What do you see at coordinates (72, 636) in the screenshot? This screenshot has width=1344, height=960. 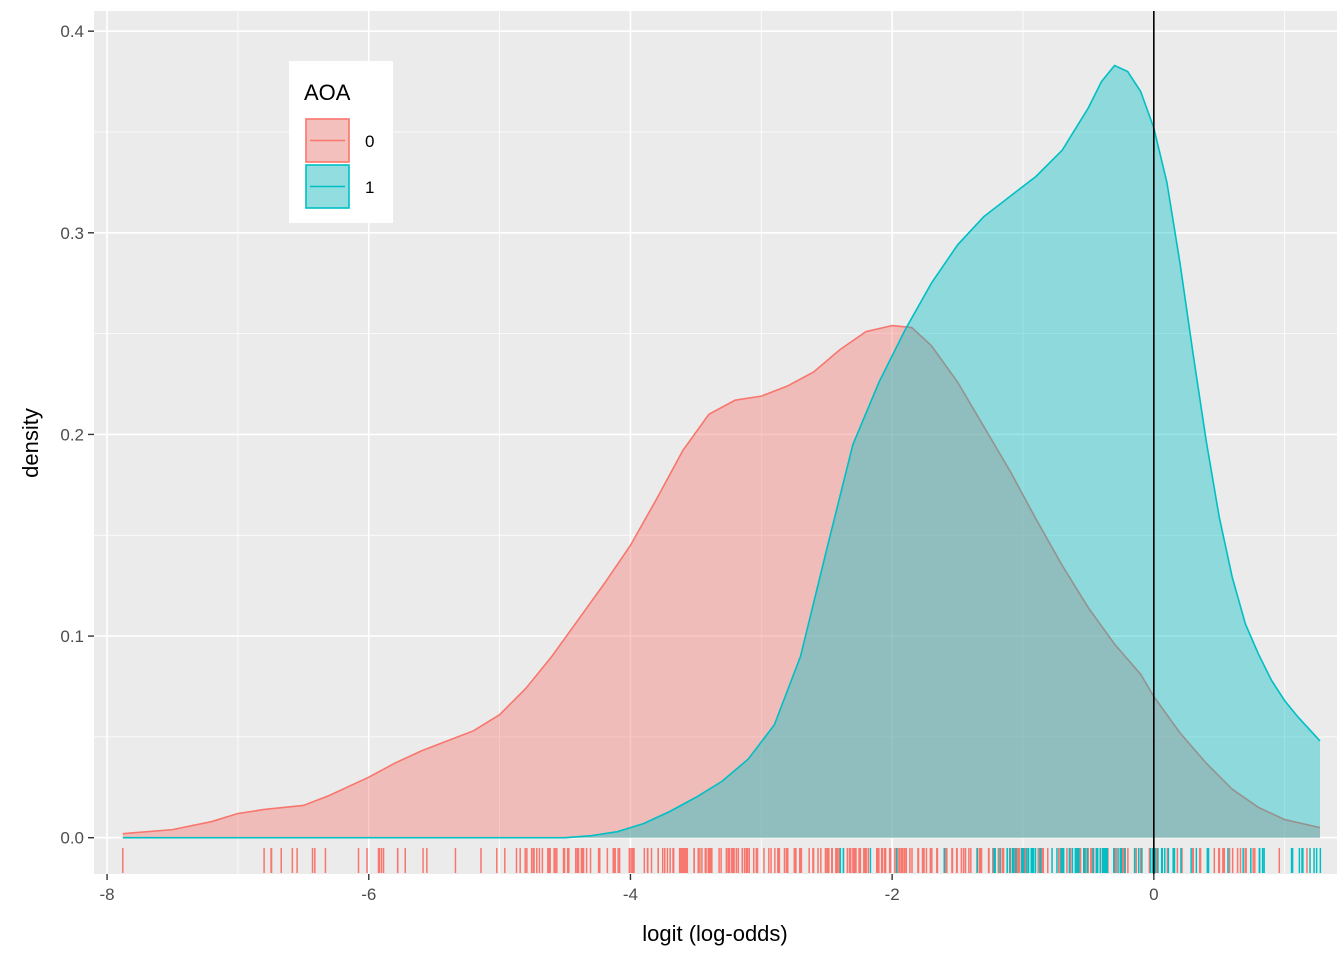 I see `y-tick-label: 0.1` at bounding box center [72, 636].